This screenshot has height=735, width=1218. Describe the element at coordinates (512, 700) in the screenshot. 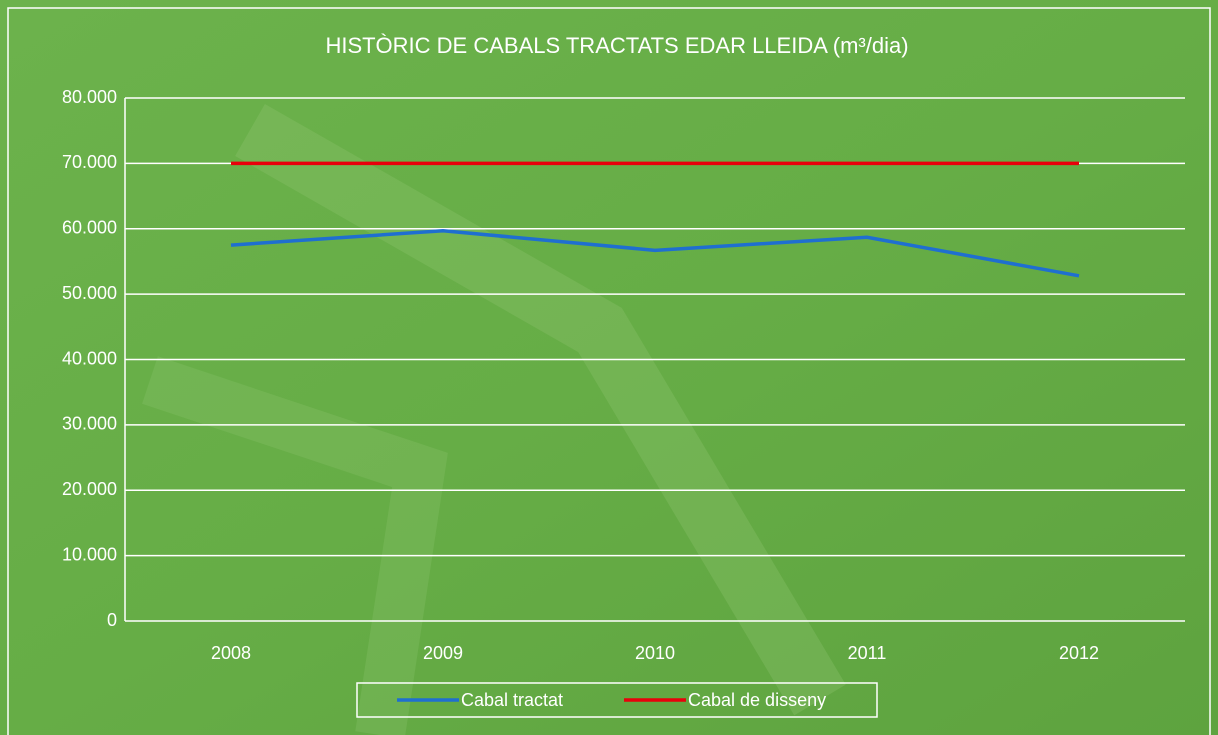

I see `legend-label: Cabal tractat` at that location.